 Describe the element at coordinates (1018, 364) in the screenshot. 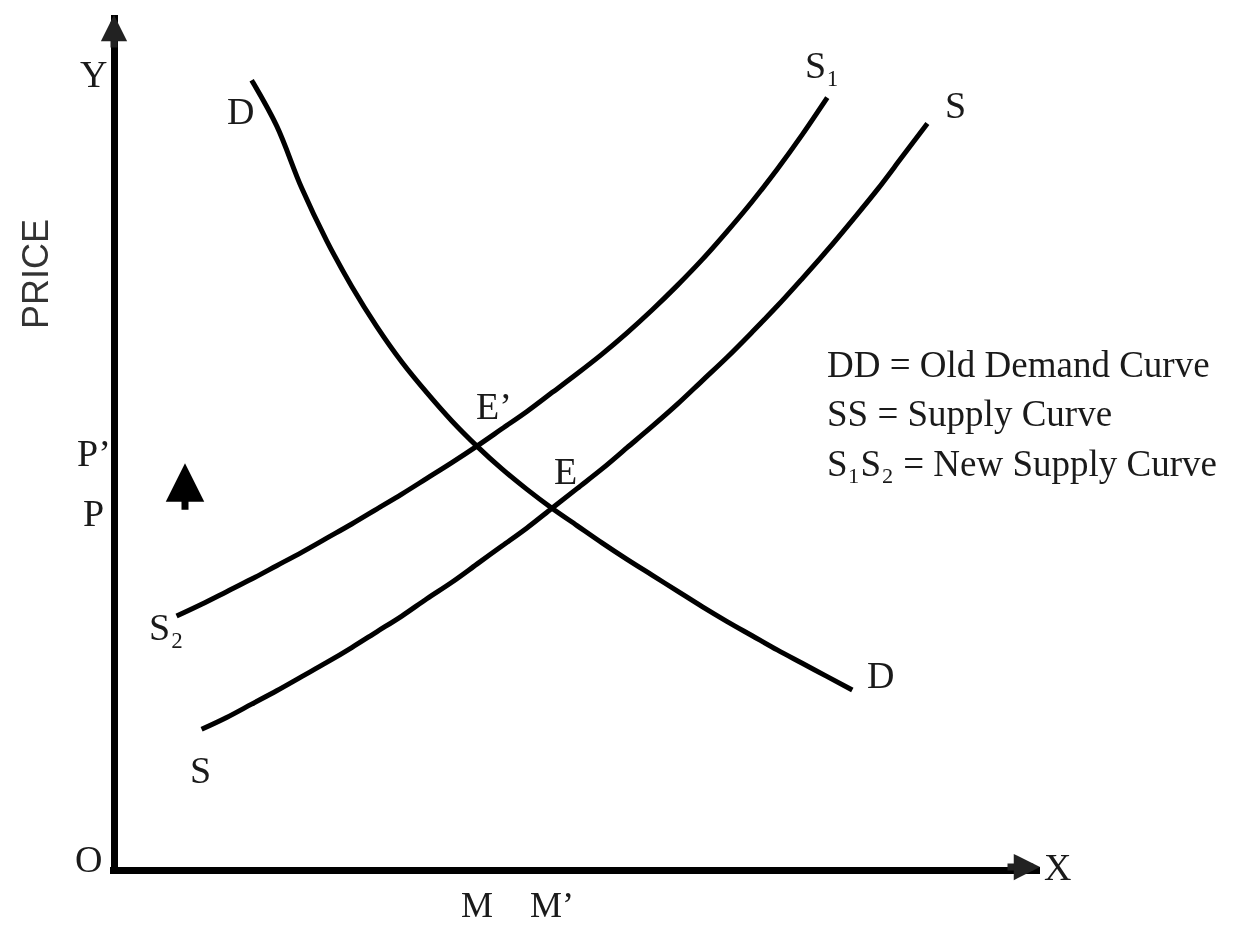

I see `annotation: DD = Old Demand Curve` at that location.